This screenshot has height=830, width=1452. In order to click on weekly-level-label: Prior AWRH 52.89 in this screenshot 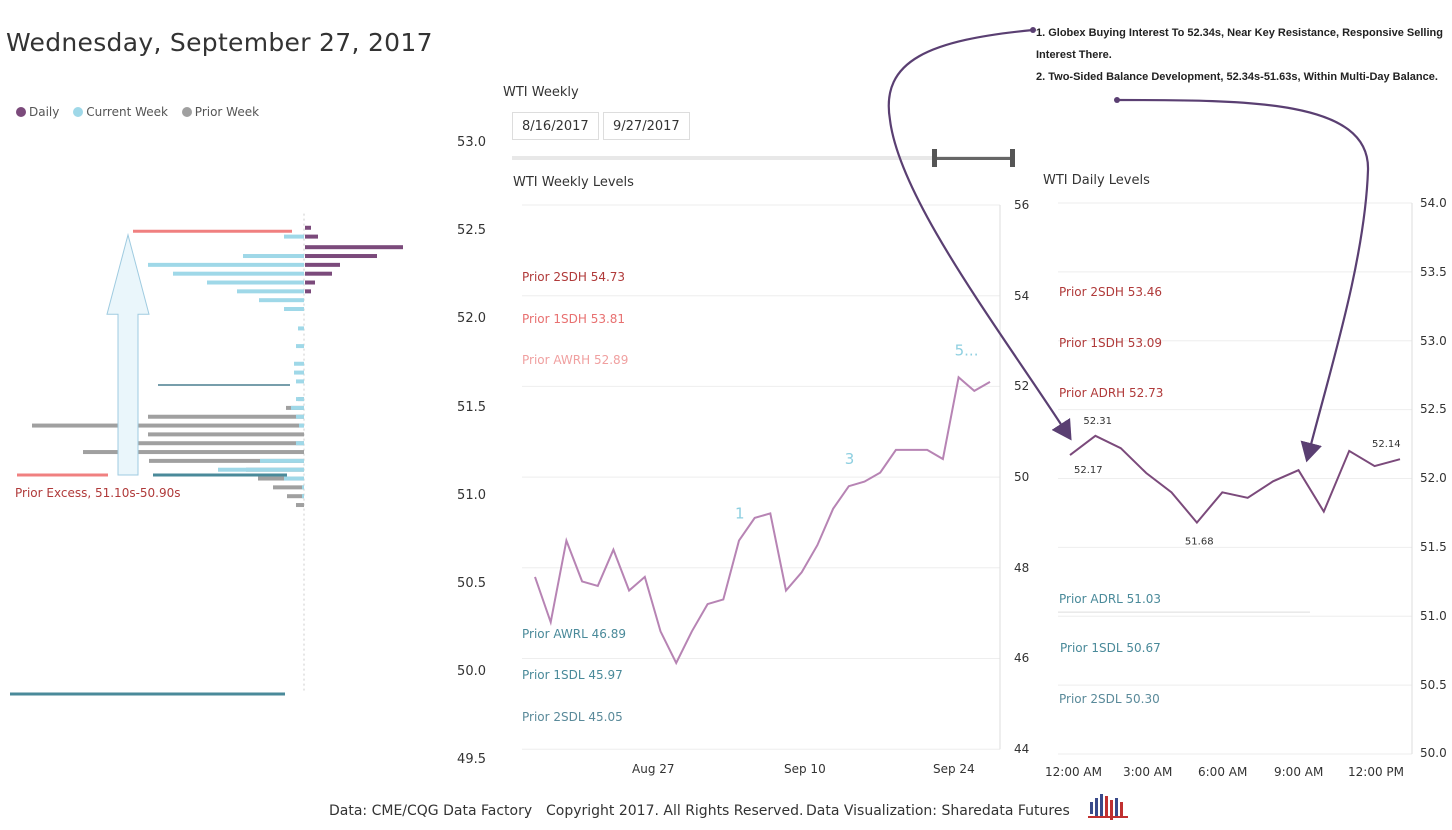, I will do `click(575, 360)`.